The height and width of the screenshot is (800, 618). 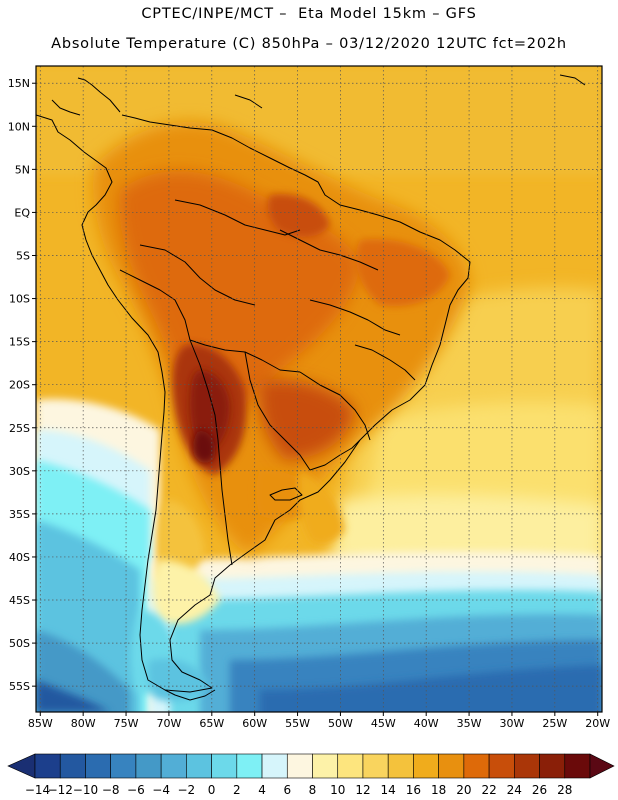 I want to click on lat-tick-label: 20S, so click(x=19, y=385).